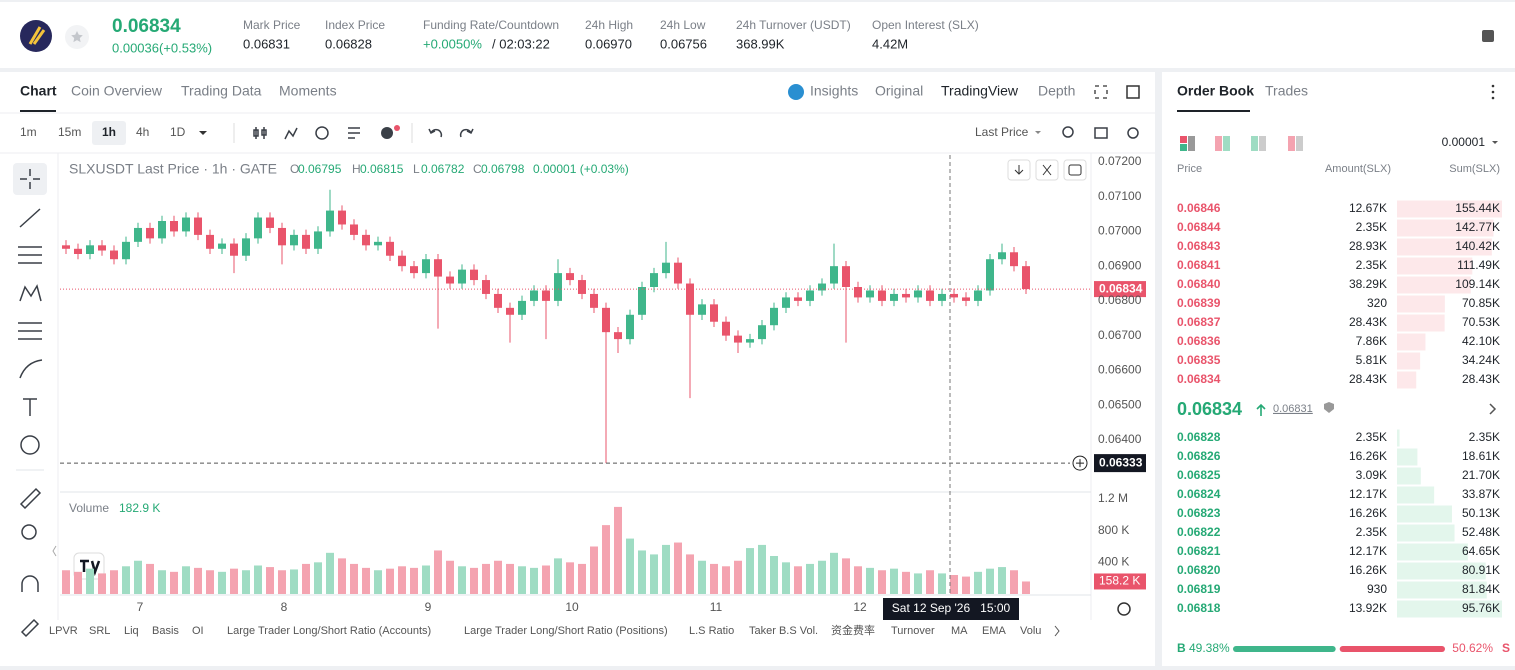 This screenshot has height=670, width=1515. Describe the element at coordinates (1199, 456) in the screenshot. I see `book-price: 0.06826` at that location.